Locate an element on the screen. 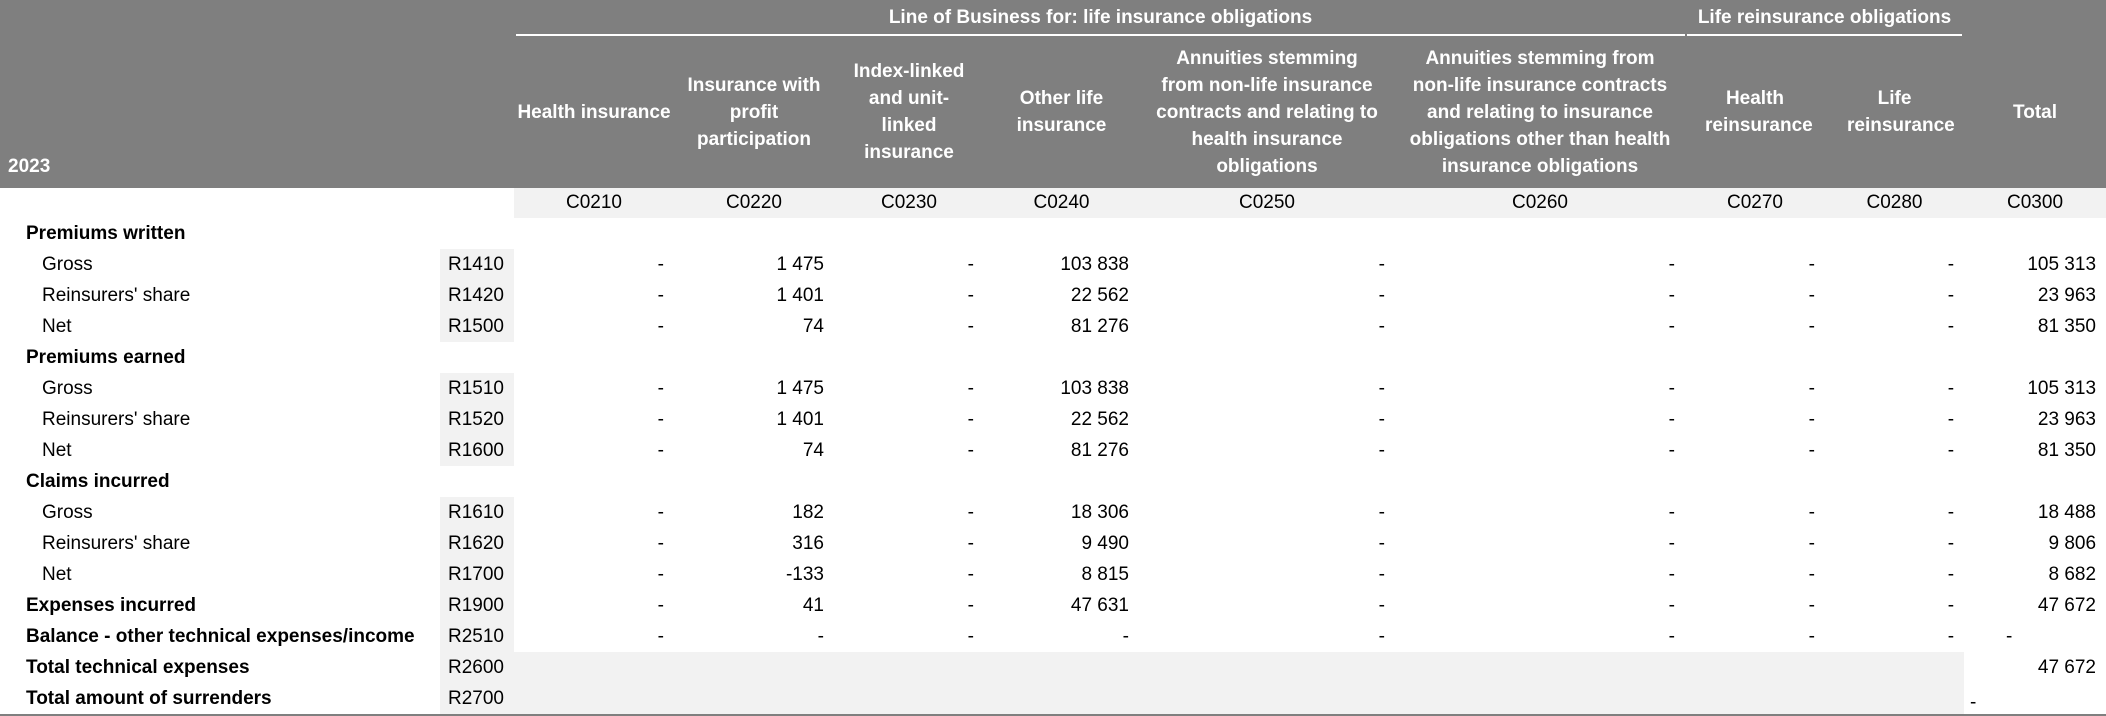 Image resolution: width=2106 pixels, height=716 pixels. row-label: Total amount of surrenders is located at coordinates (220, 699).